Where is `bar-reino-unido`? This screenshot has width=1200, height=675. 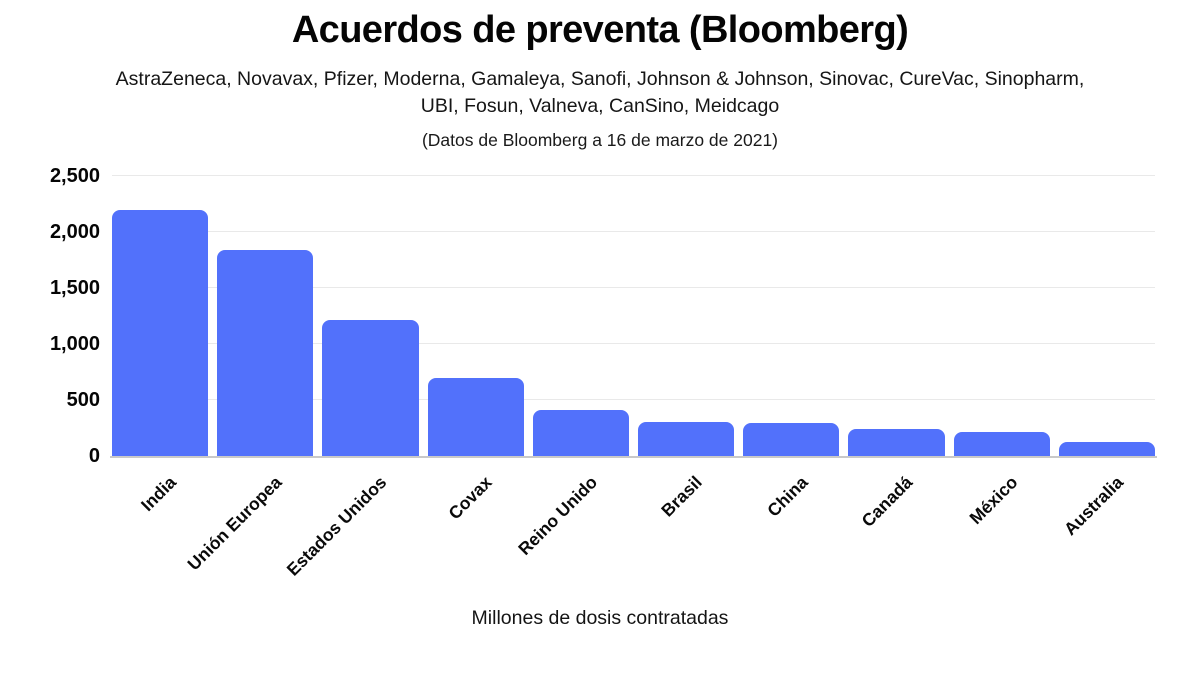 bar-reino-unido is located at coordinates (581, 432).